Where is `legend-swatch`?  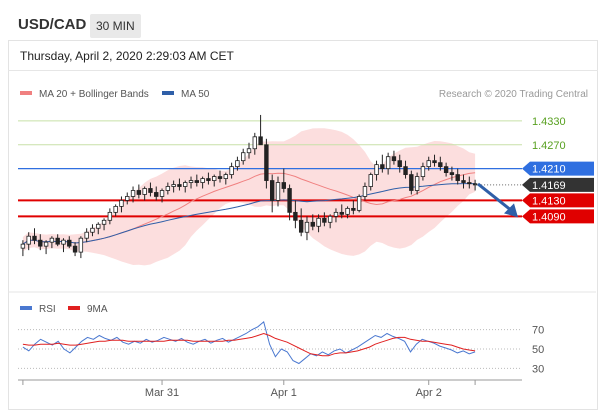
legend-swatch is located at coordinates (26, 93).